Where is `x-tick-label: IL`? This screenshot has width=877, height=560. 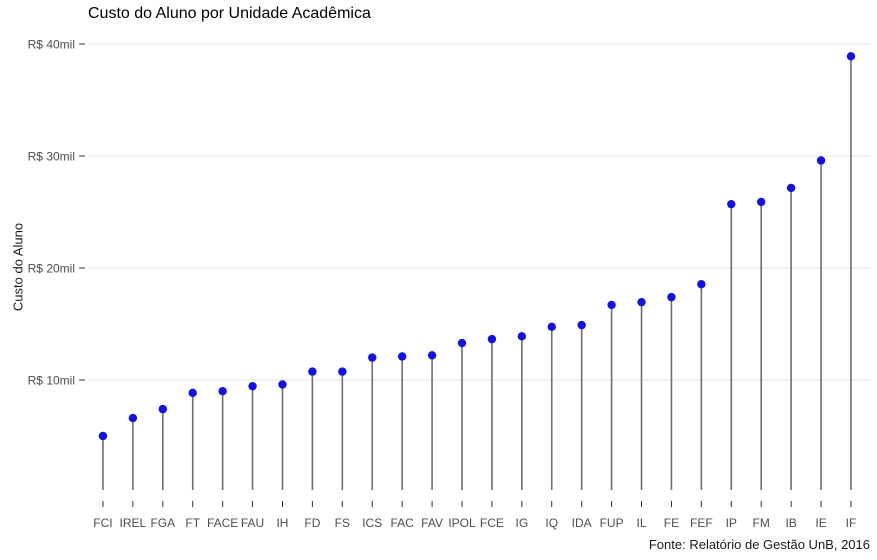
x-tick-label: IL is located at coordinates (642, 523).